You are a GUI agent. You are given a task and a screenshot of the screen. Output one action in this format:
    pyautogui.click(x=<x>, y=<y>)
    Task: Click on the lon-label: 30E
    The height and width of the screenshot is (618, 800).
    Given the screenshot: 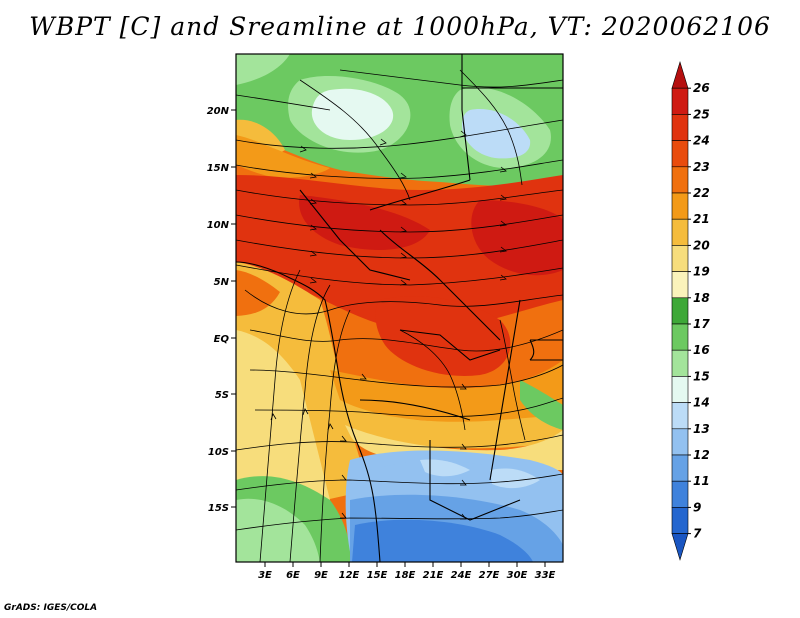 What is the action you would take?
    pyautogui.click(x=517, y=575)
    